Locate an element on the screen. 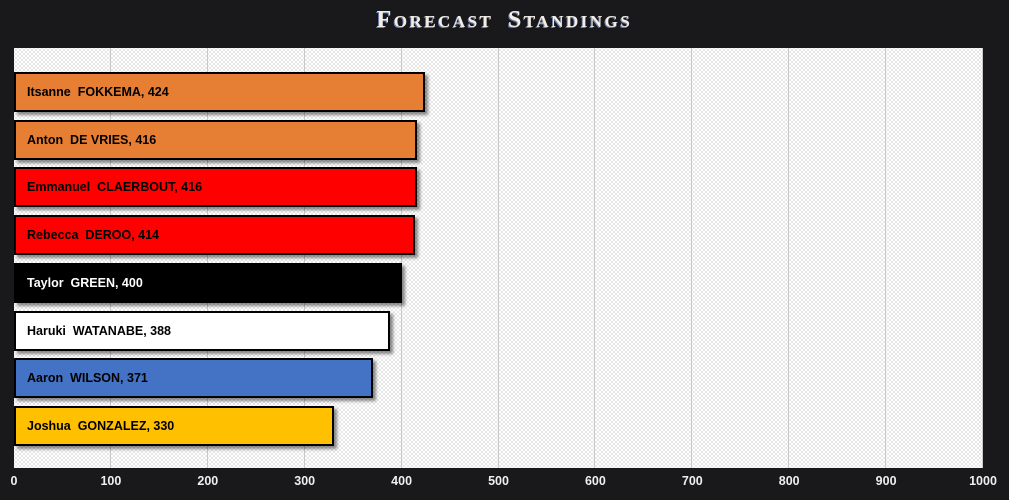 This screenshot has height=500, width=1009. x-axis-tick-label: 500 is located at coordinates (498, 481).